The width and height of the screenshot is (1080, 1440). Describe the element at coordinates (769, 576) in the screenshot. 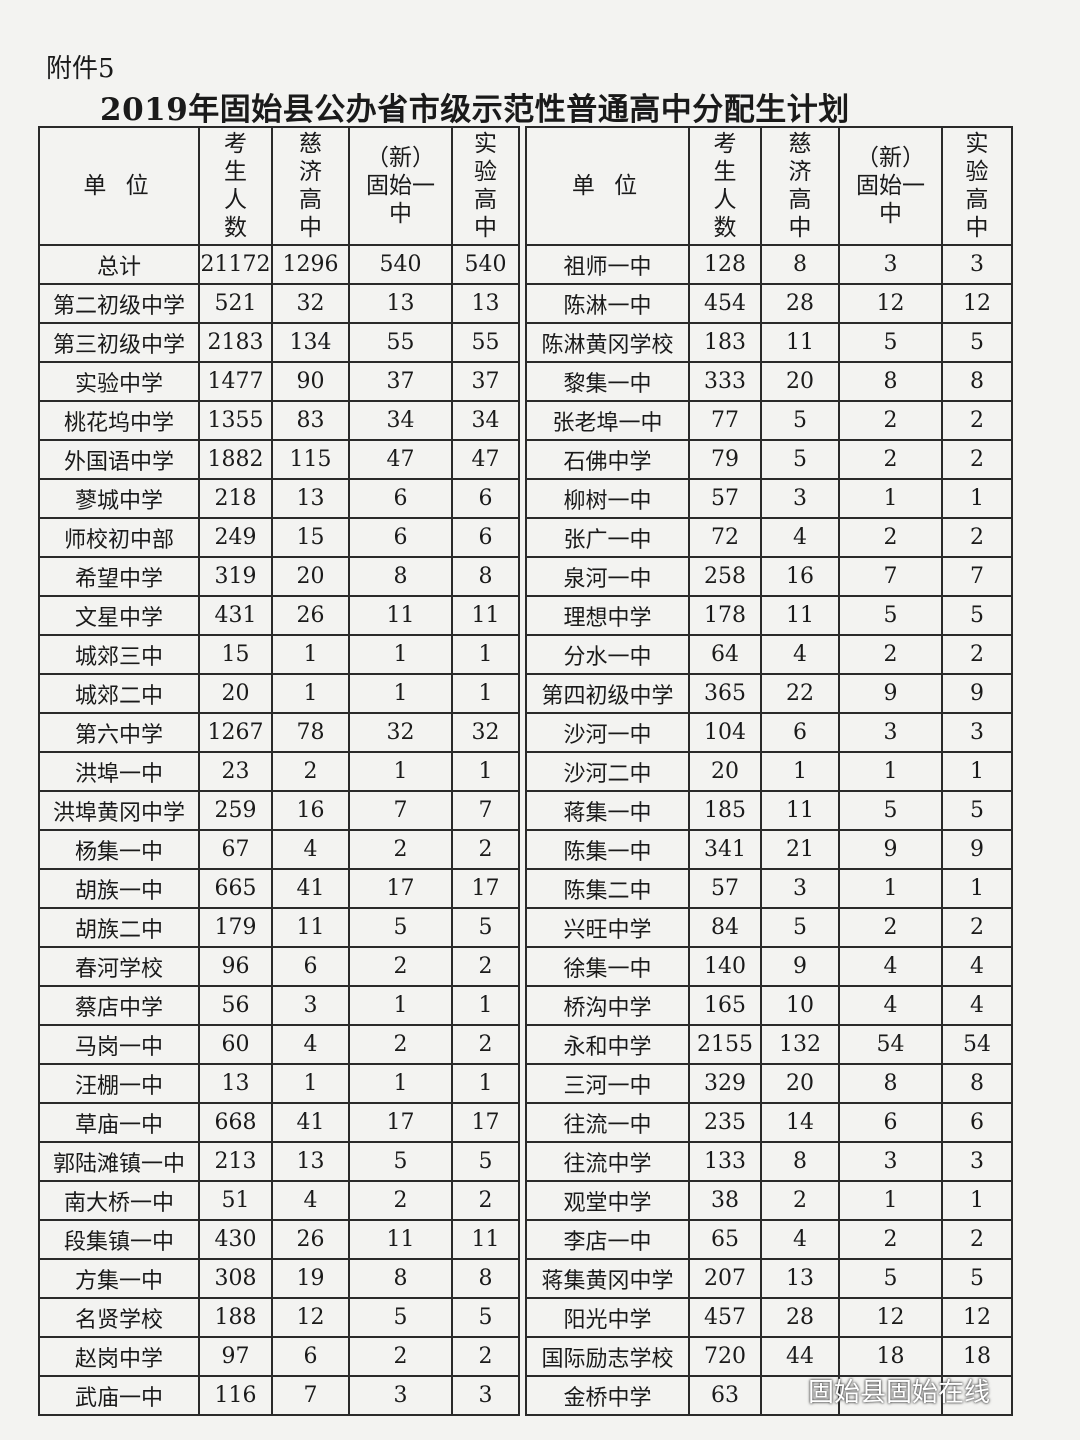

I see `table-row: 泉河一中 258 16 7 7` at that location.